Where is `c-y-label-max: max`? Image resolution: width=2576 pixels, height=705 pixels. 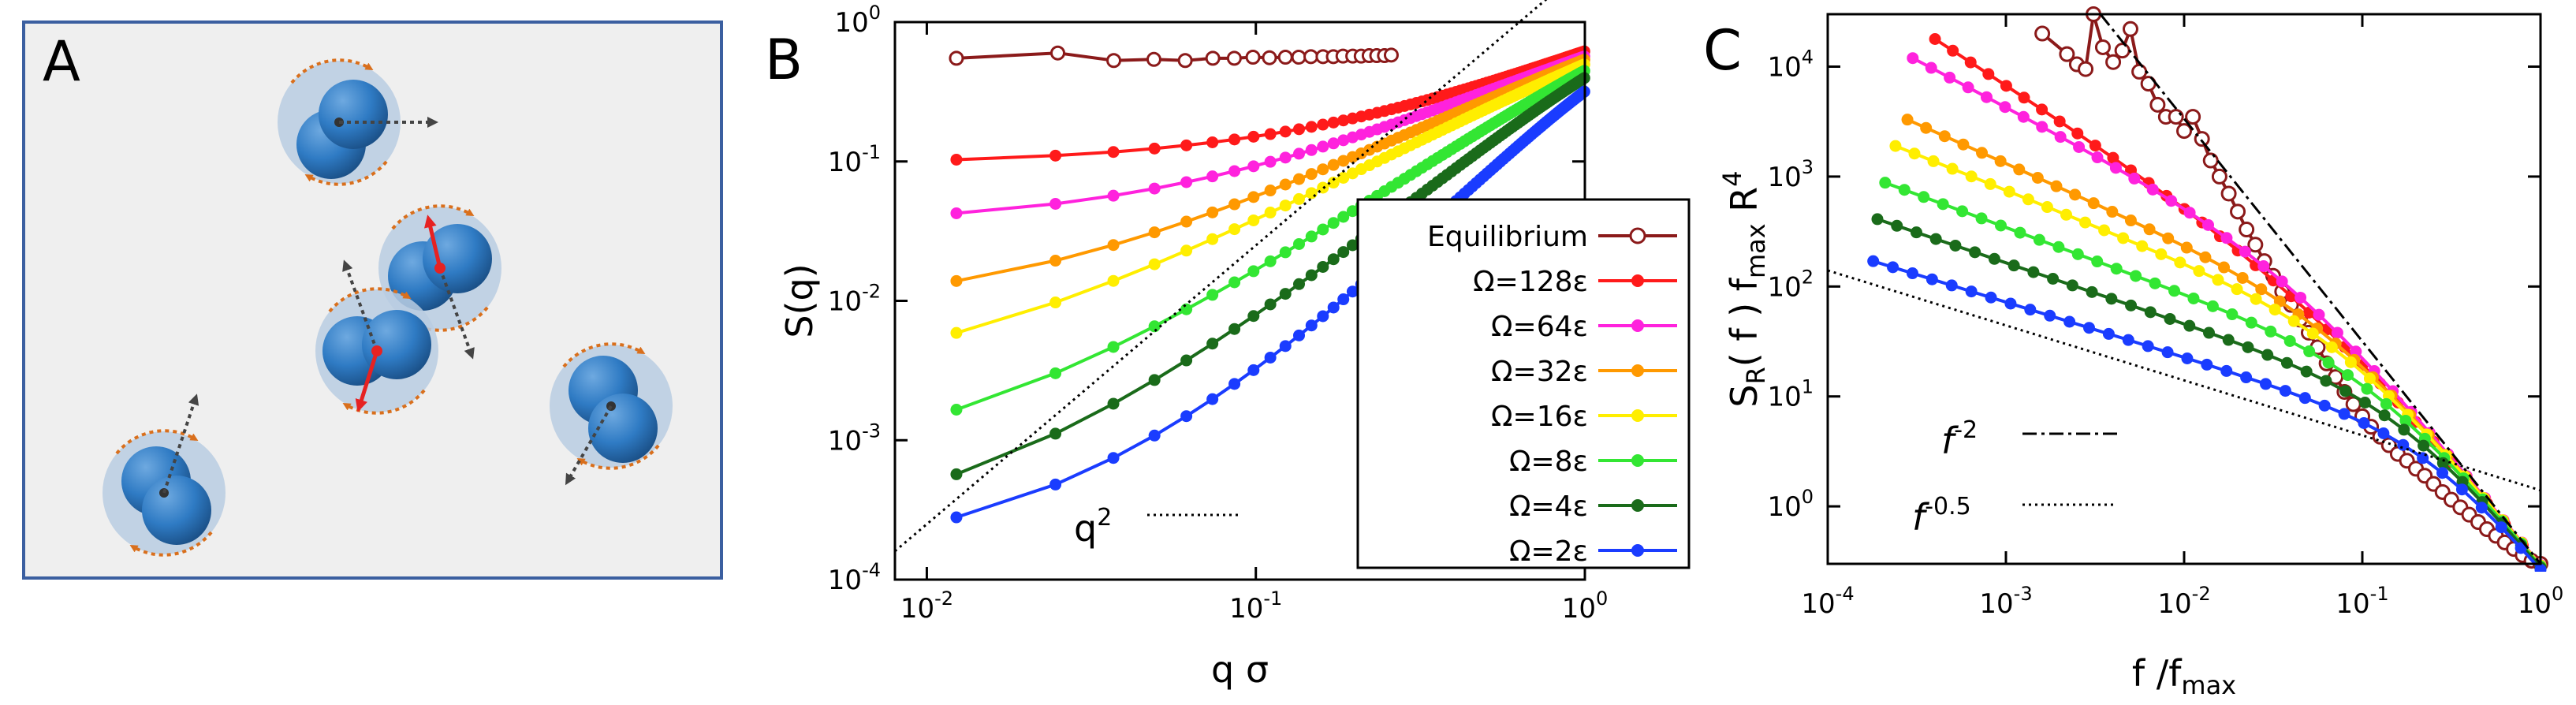 c-y-label-max: max is located at coordinates (1756, 251).